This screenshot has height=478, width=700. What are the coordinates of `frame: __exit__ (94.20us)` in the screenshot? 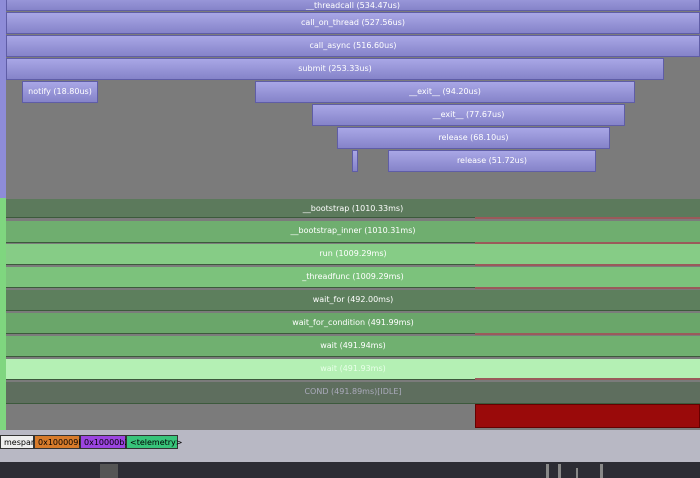 It's located at (445, 92).